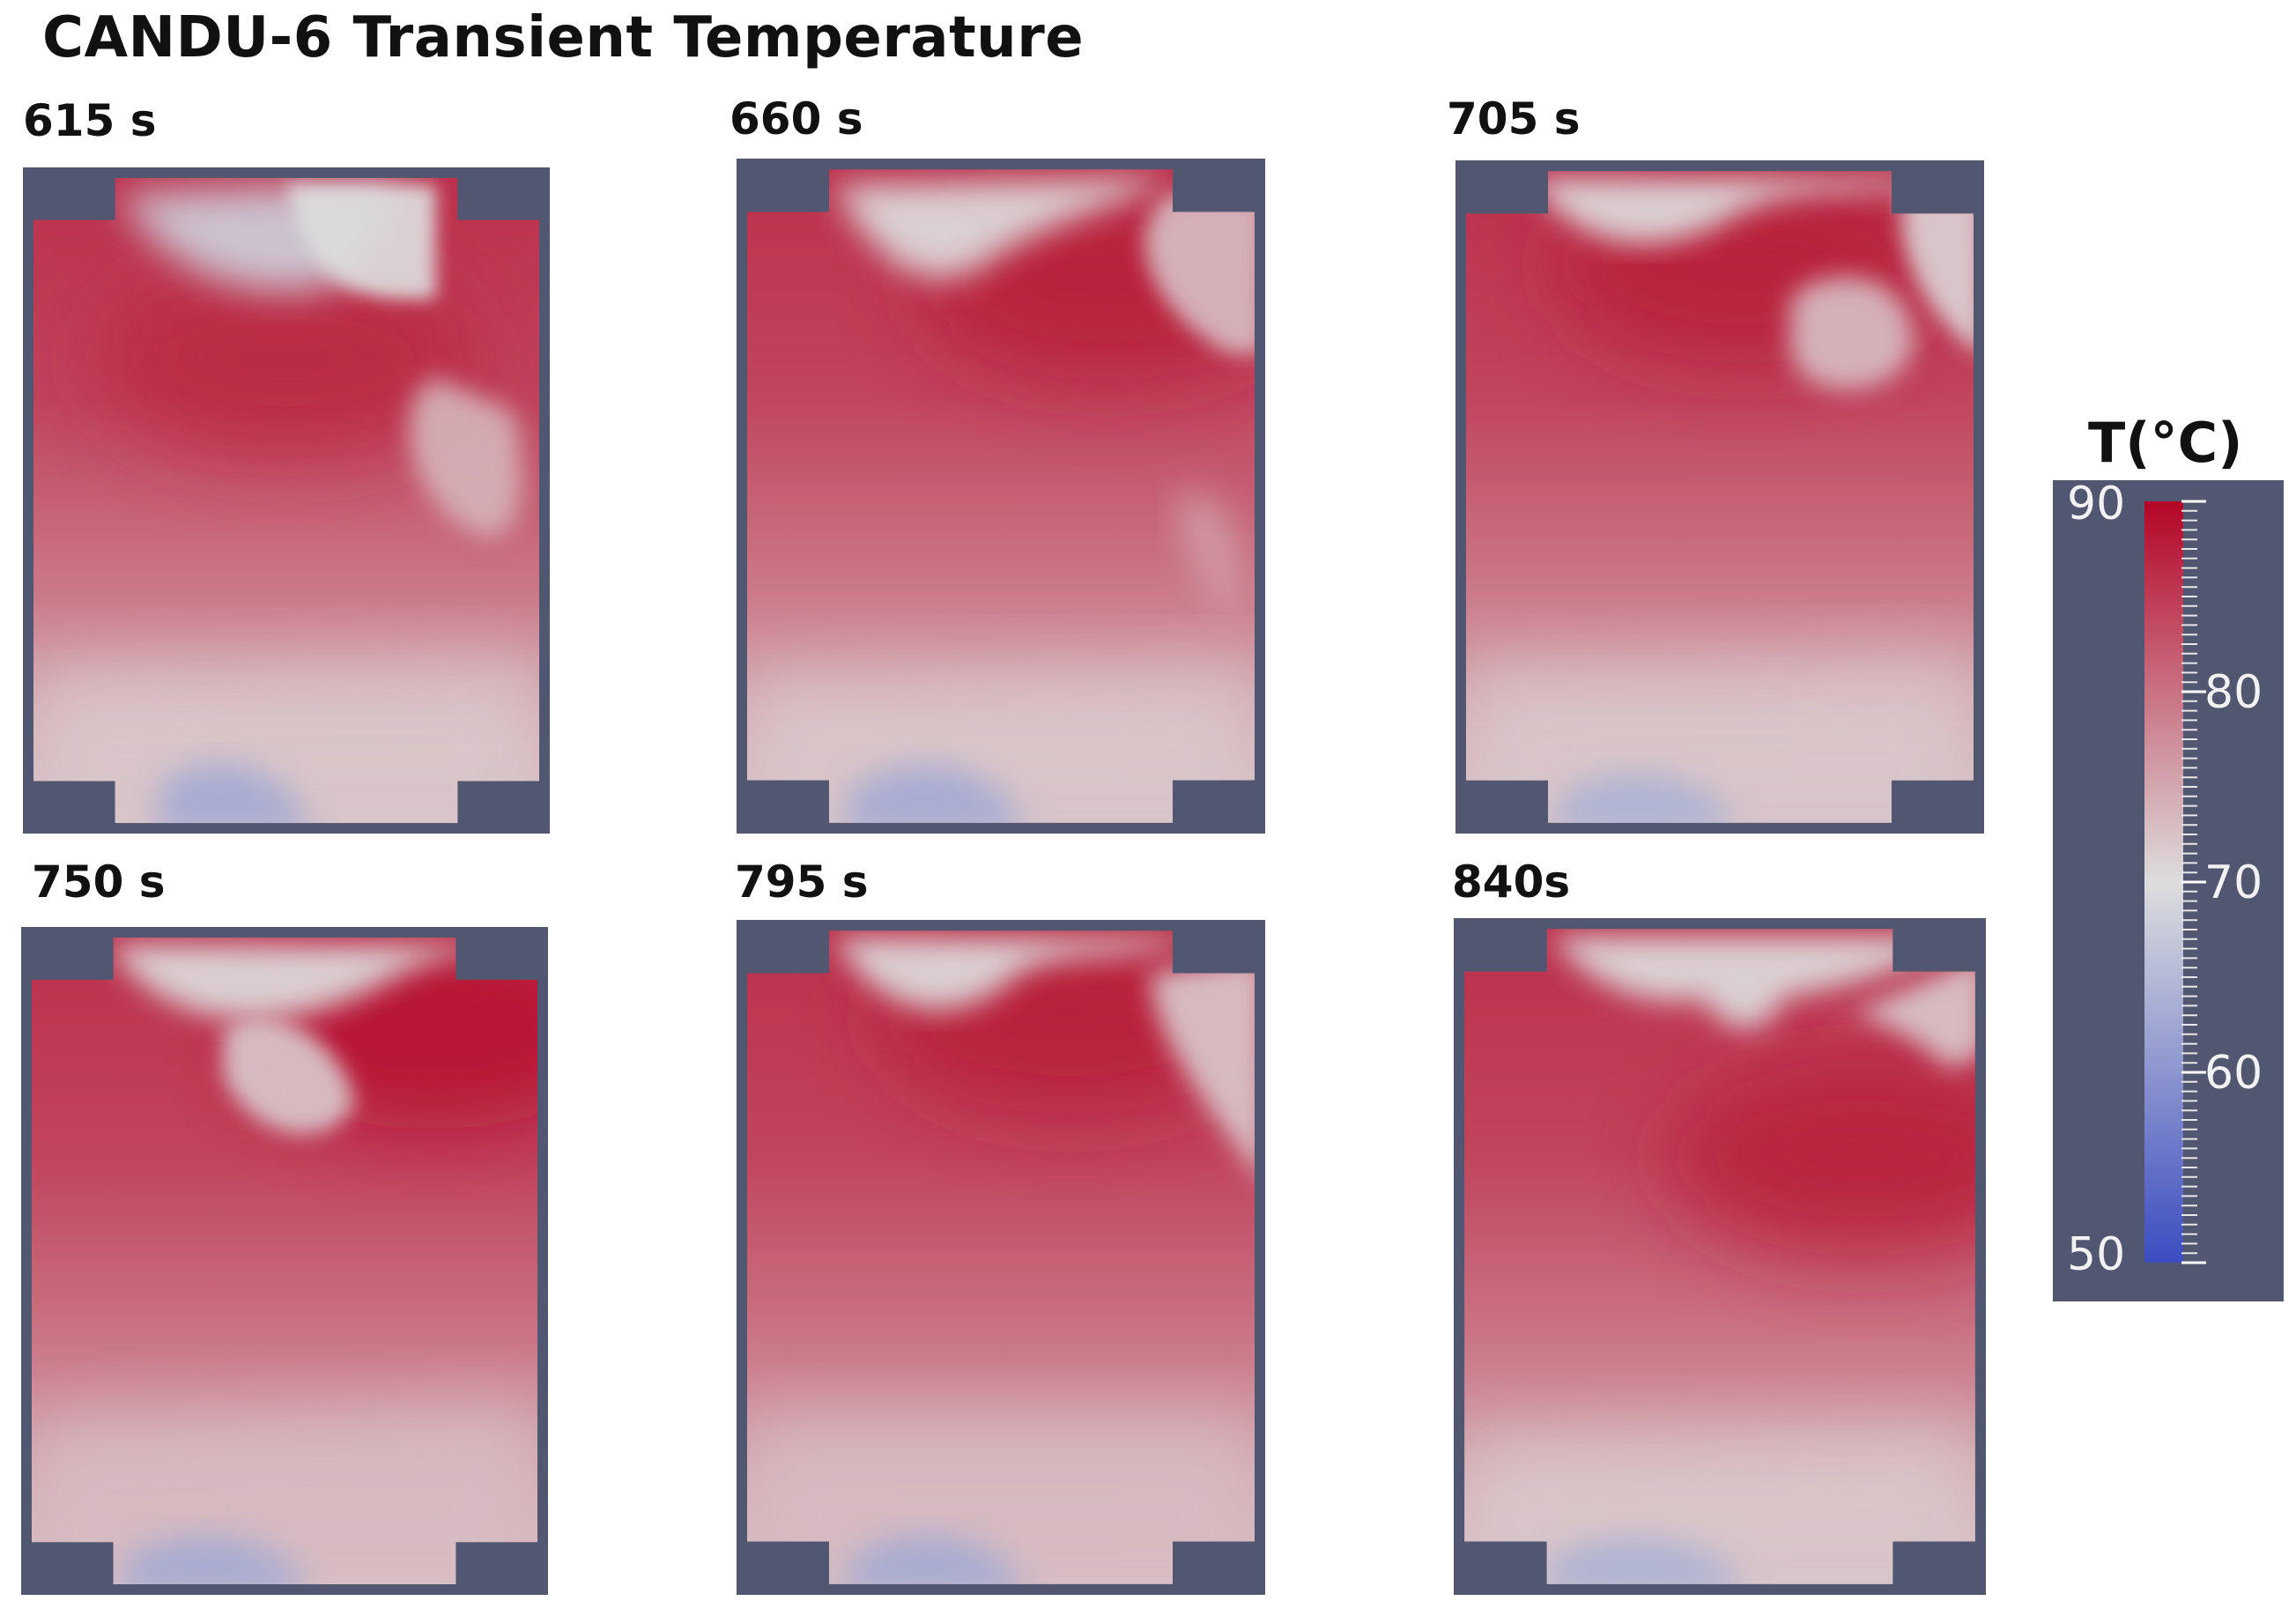 This screenshot has width=2296, height=1616. I want to click on temperature-field-840s, so click(1720, 1256).